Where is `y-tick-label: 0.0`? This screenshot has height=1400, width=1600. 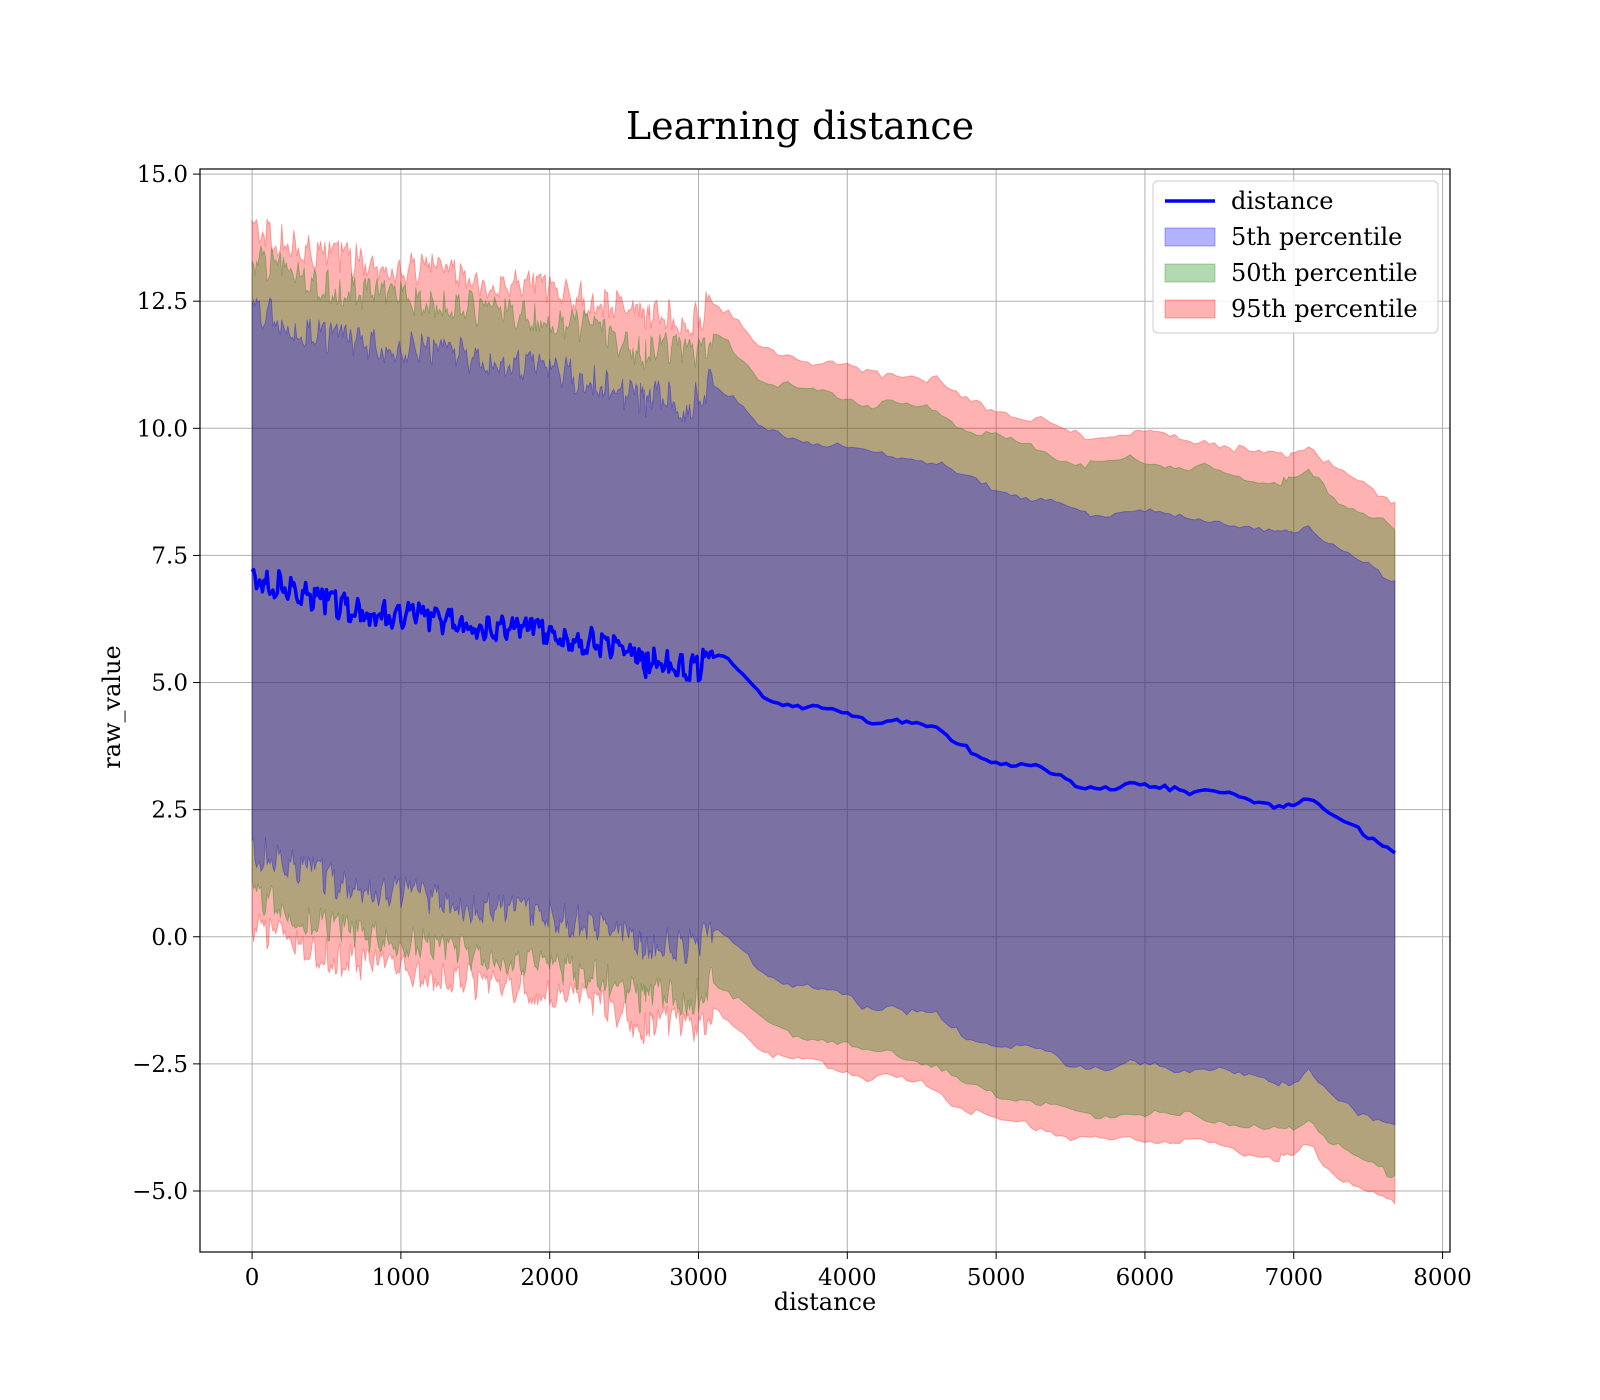 y-tick-label: 0.0 is located at coordinates (169, 938).